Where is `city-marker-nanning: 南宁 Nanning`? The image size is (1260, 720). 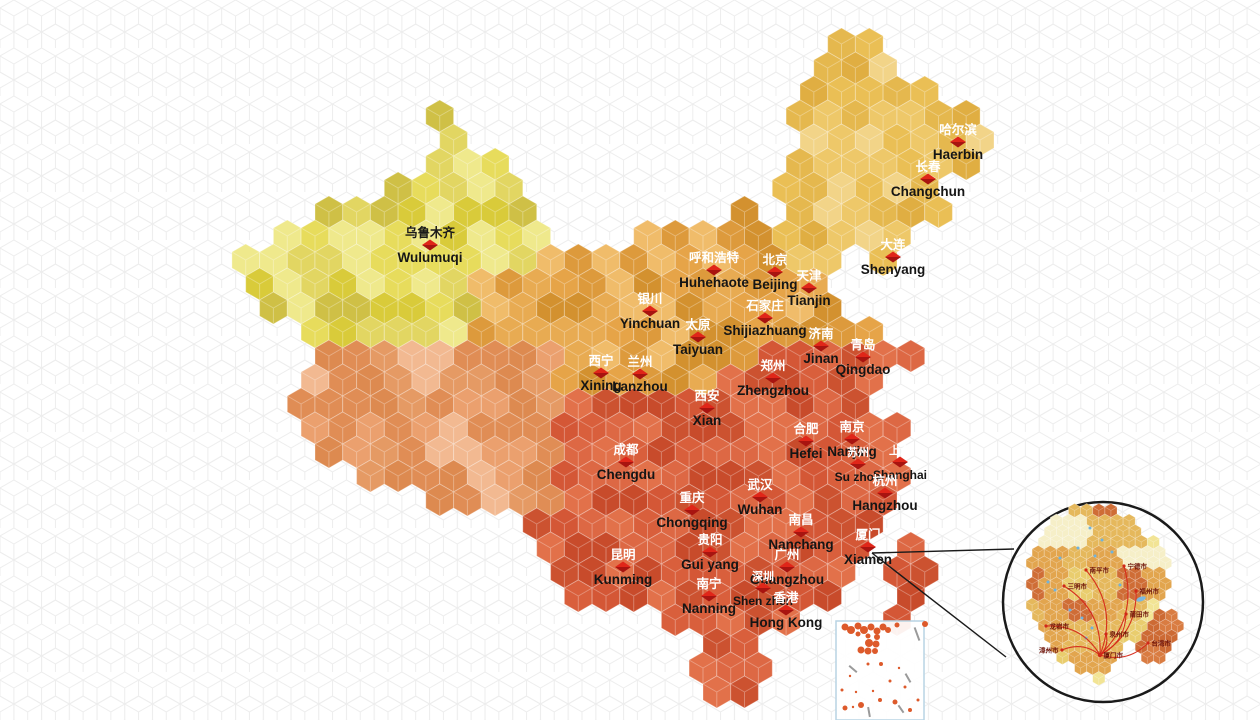 city-marker-nanning: 南宁 Nanning is located at coordinates (709, 596).